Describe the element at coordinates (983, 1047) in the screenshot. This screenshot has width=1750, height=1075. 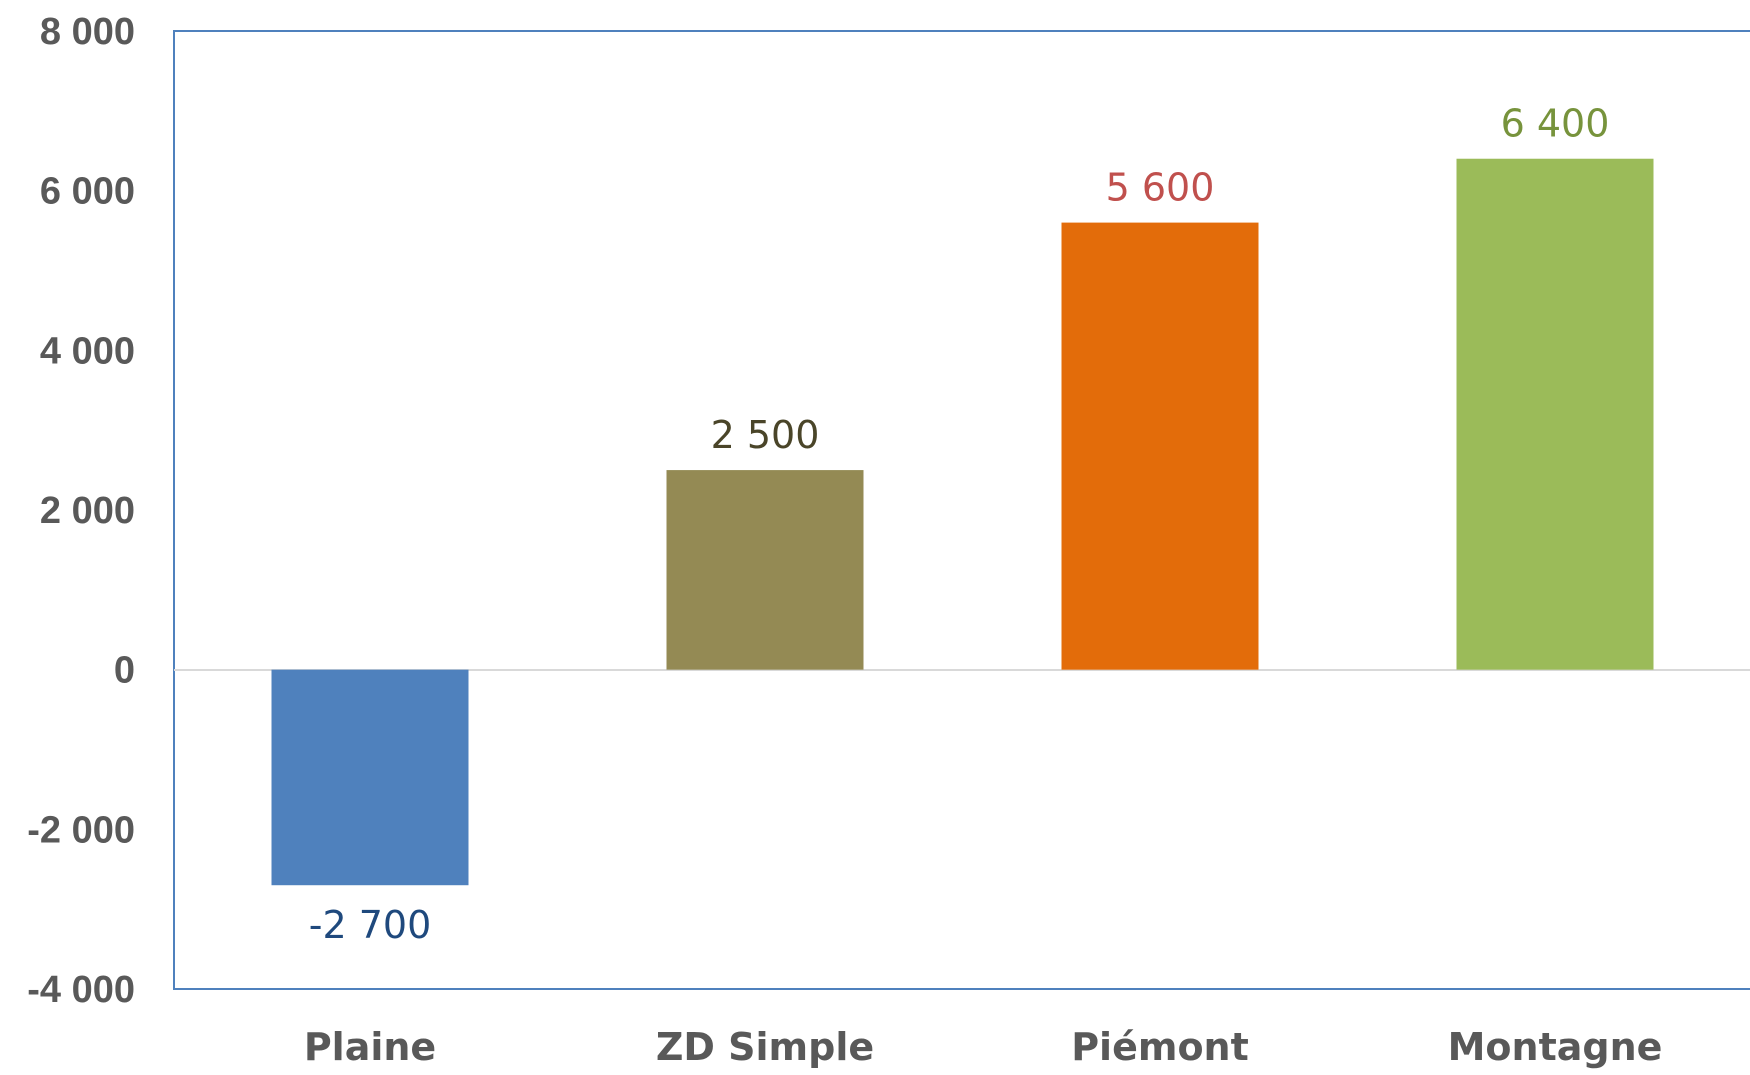
I see `x-axis: Plaine ZD Simple Piémont Montagne` at that location.